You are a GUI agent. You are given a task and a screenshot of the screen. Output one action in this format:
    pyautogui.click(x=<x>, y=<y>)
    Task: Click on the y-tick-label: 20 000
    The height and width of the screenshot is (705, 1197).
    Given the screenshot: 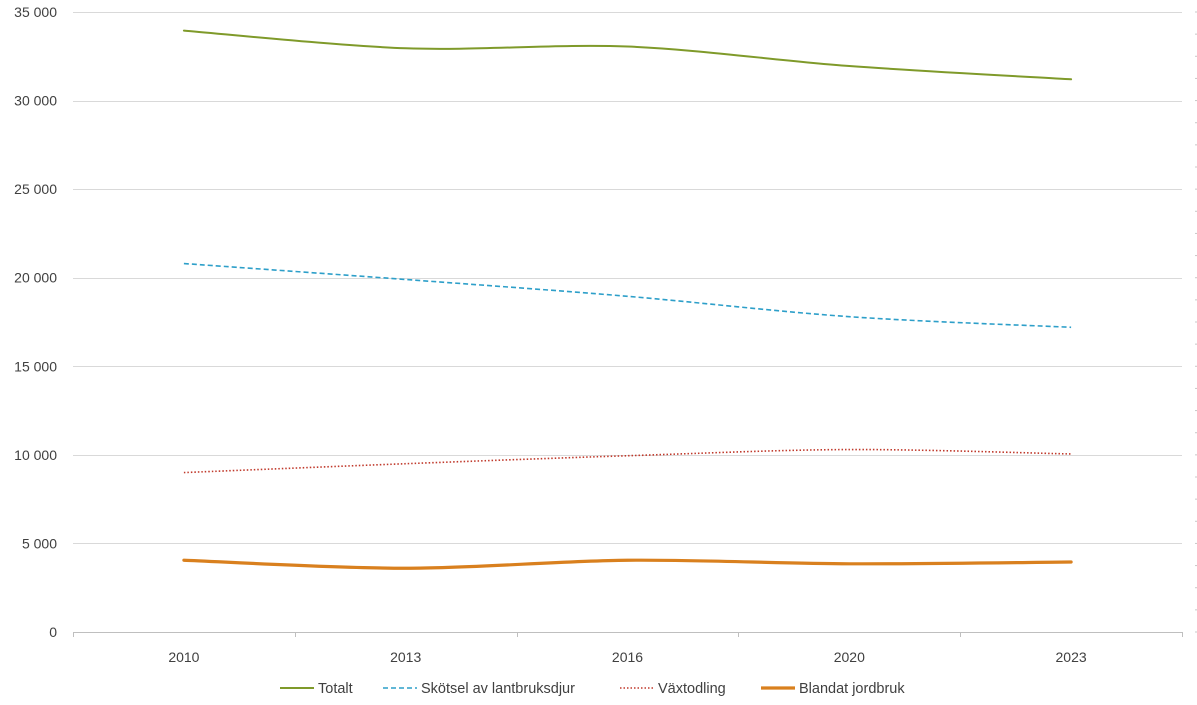 What is the action you would take?
    pyautogui.click(x=35, y=278)
    